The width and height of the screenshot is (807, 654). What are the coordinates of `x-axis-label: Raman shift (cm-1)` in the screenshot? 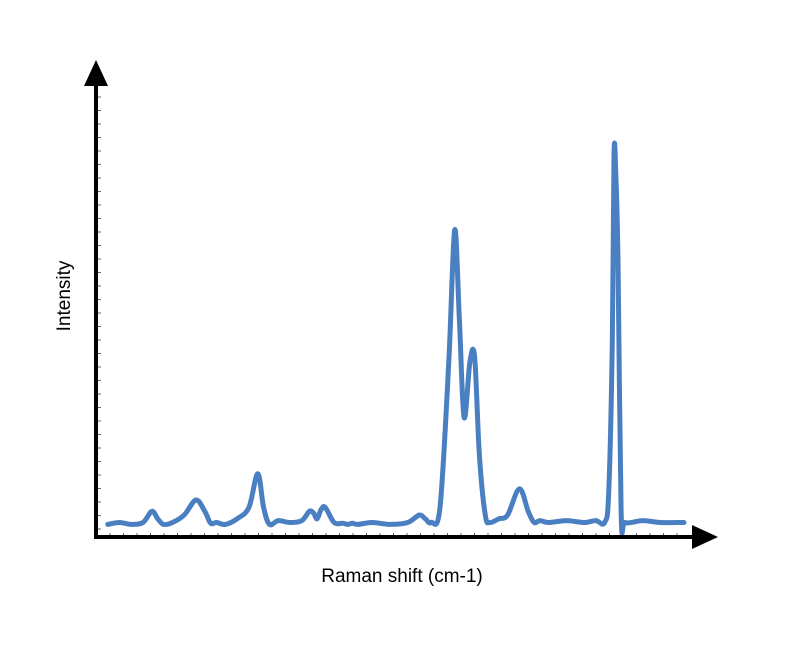 It's located at (402, 576).